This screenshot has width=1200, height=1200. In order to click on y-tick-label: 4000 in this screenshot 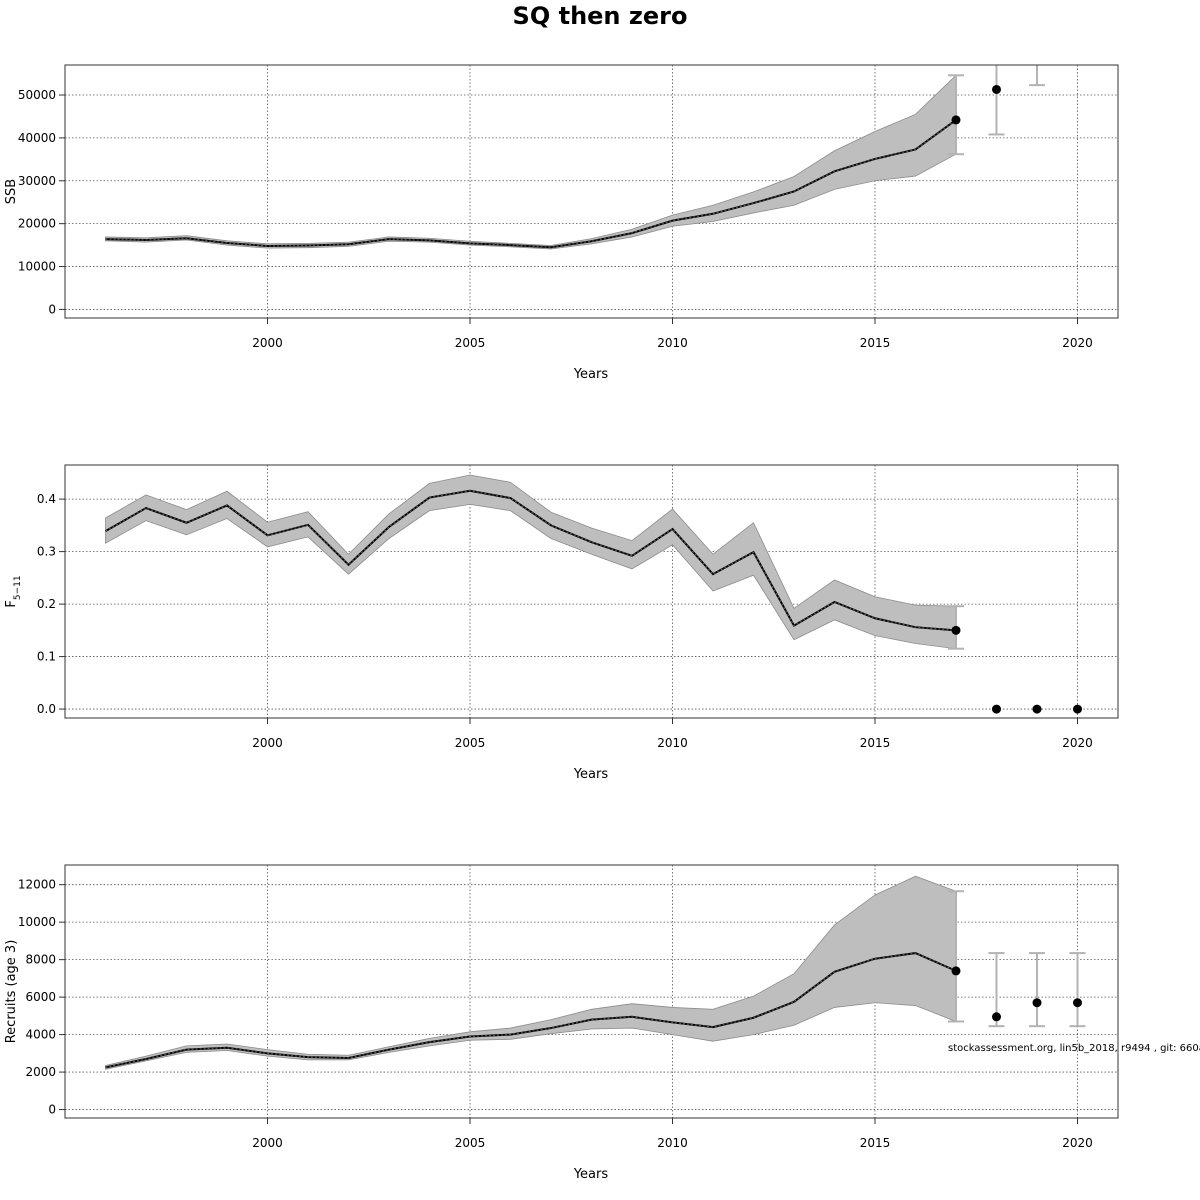, I will do `click(40, 1035)`.